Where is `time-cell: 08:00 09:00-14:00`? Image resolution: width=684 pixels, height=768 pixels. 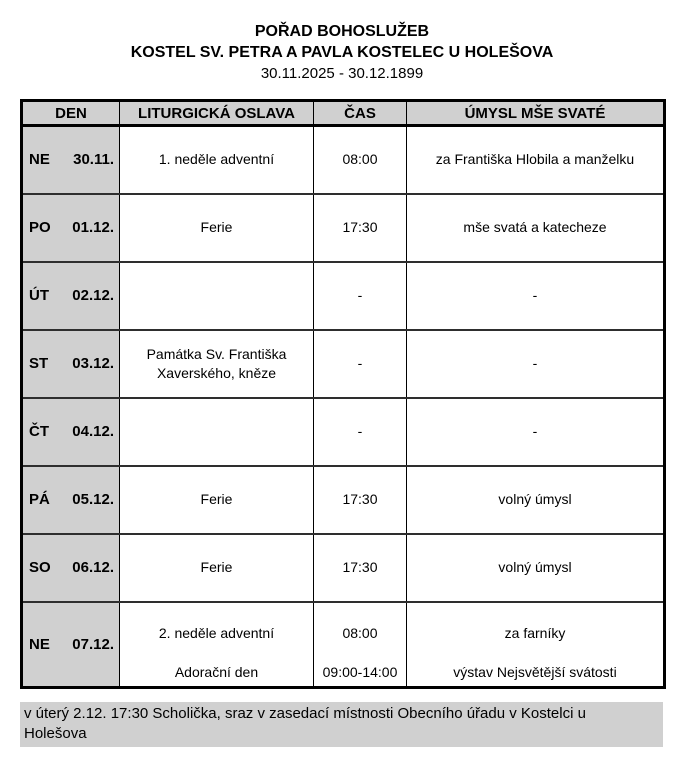
time-cell: 08:00 09:00-14:00 is located at coordinates (360, 644).